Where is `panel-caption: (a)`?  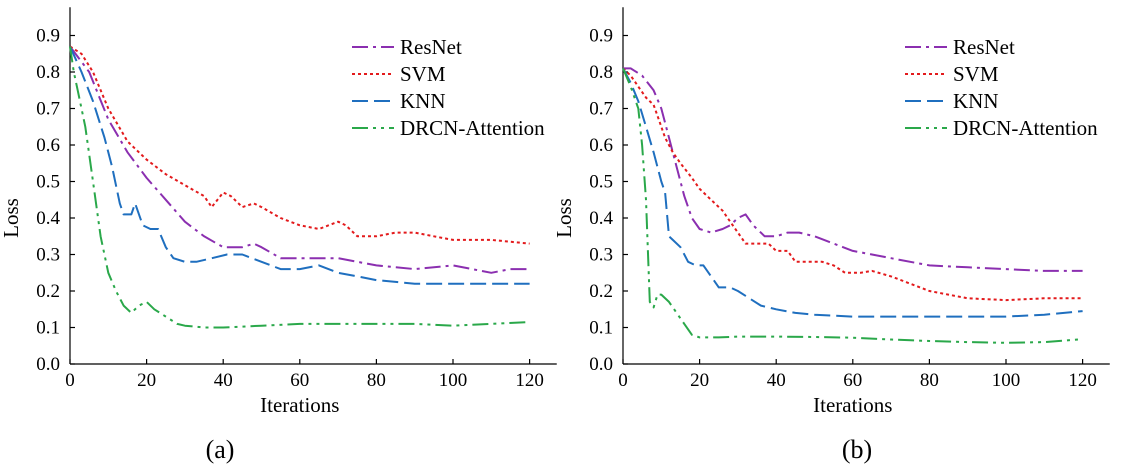 panel-caption: (a) is located at coordinates (220, 449).